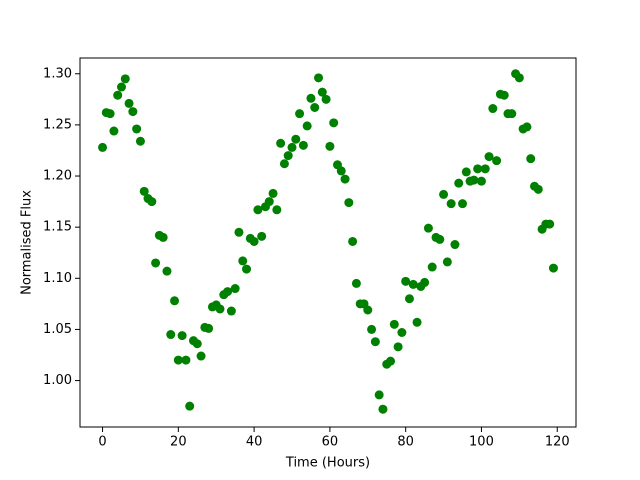 The image size is (640, 480). I want to click on y-axis-label: Normalised Flux, so click(27, 242).